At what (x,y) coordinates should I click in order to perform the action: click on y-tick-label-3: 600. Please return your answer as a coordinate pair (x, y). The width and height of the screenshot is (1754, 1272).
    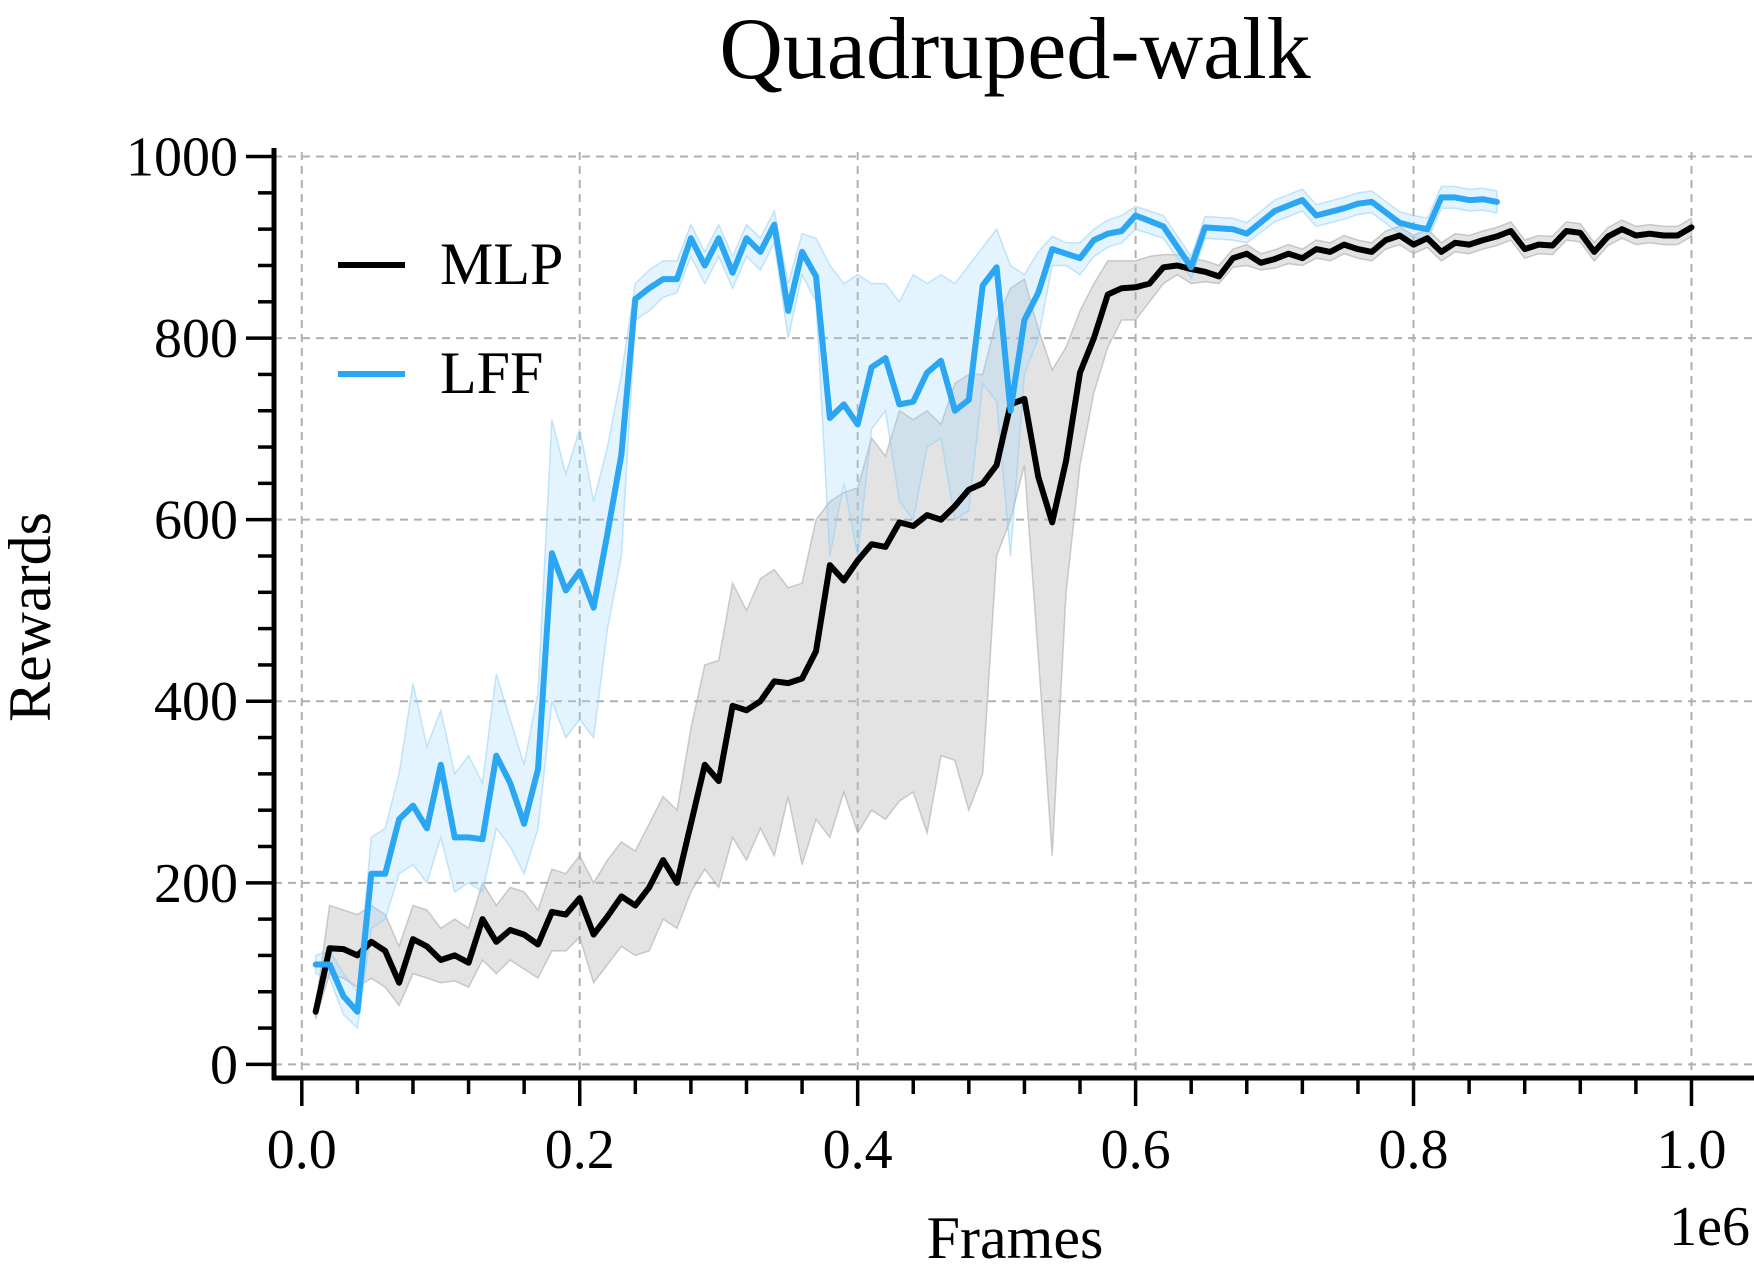
    Looking at the image, I should click on (196, 521).